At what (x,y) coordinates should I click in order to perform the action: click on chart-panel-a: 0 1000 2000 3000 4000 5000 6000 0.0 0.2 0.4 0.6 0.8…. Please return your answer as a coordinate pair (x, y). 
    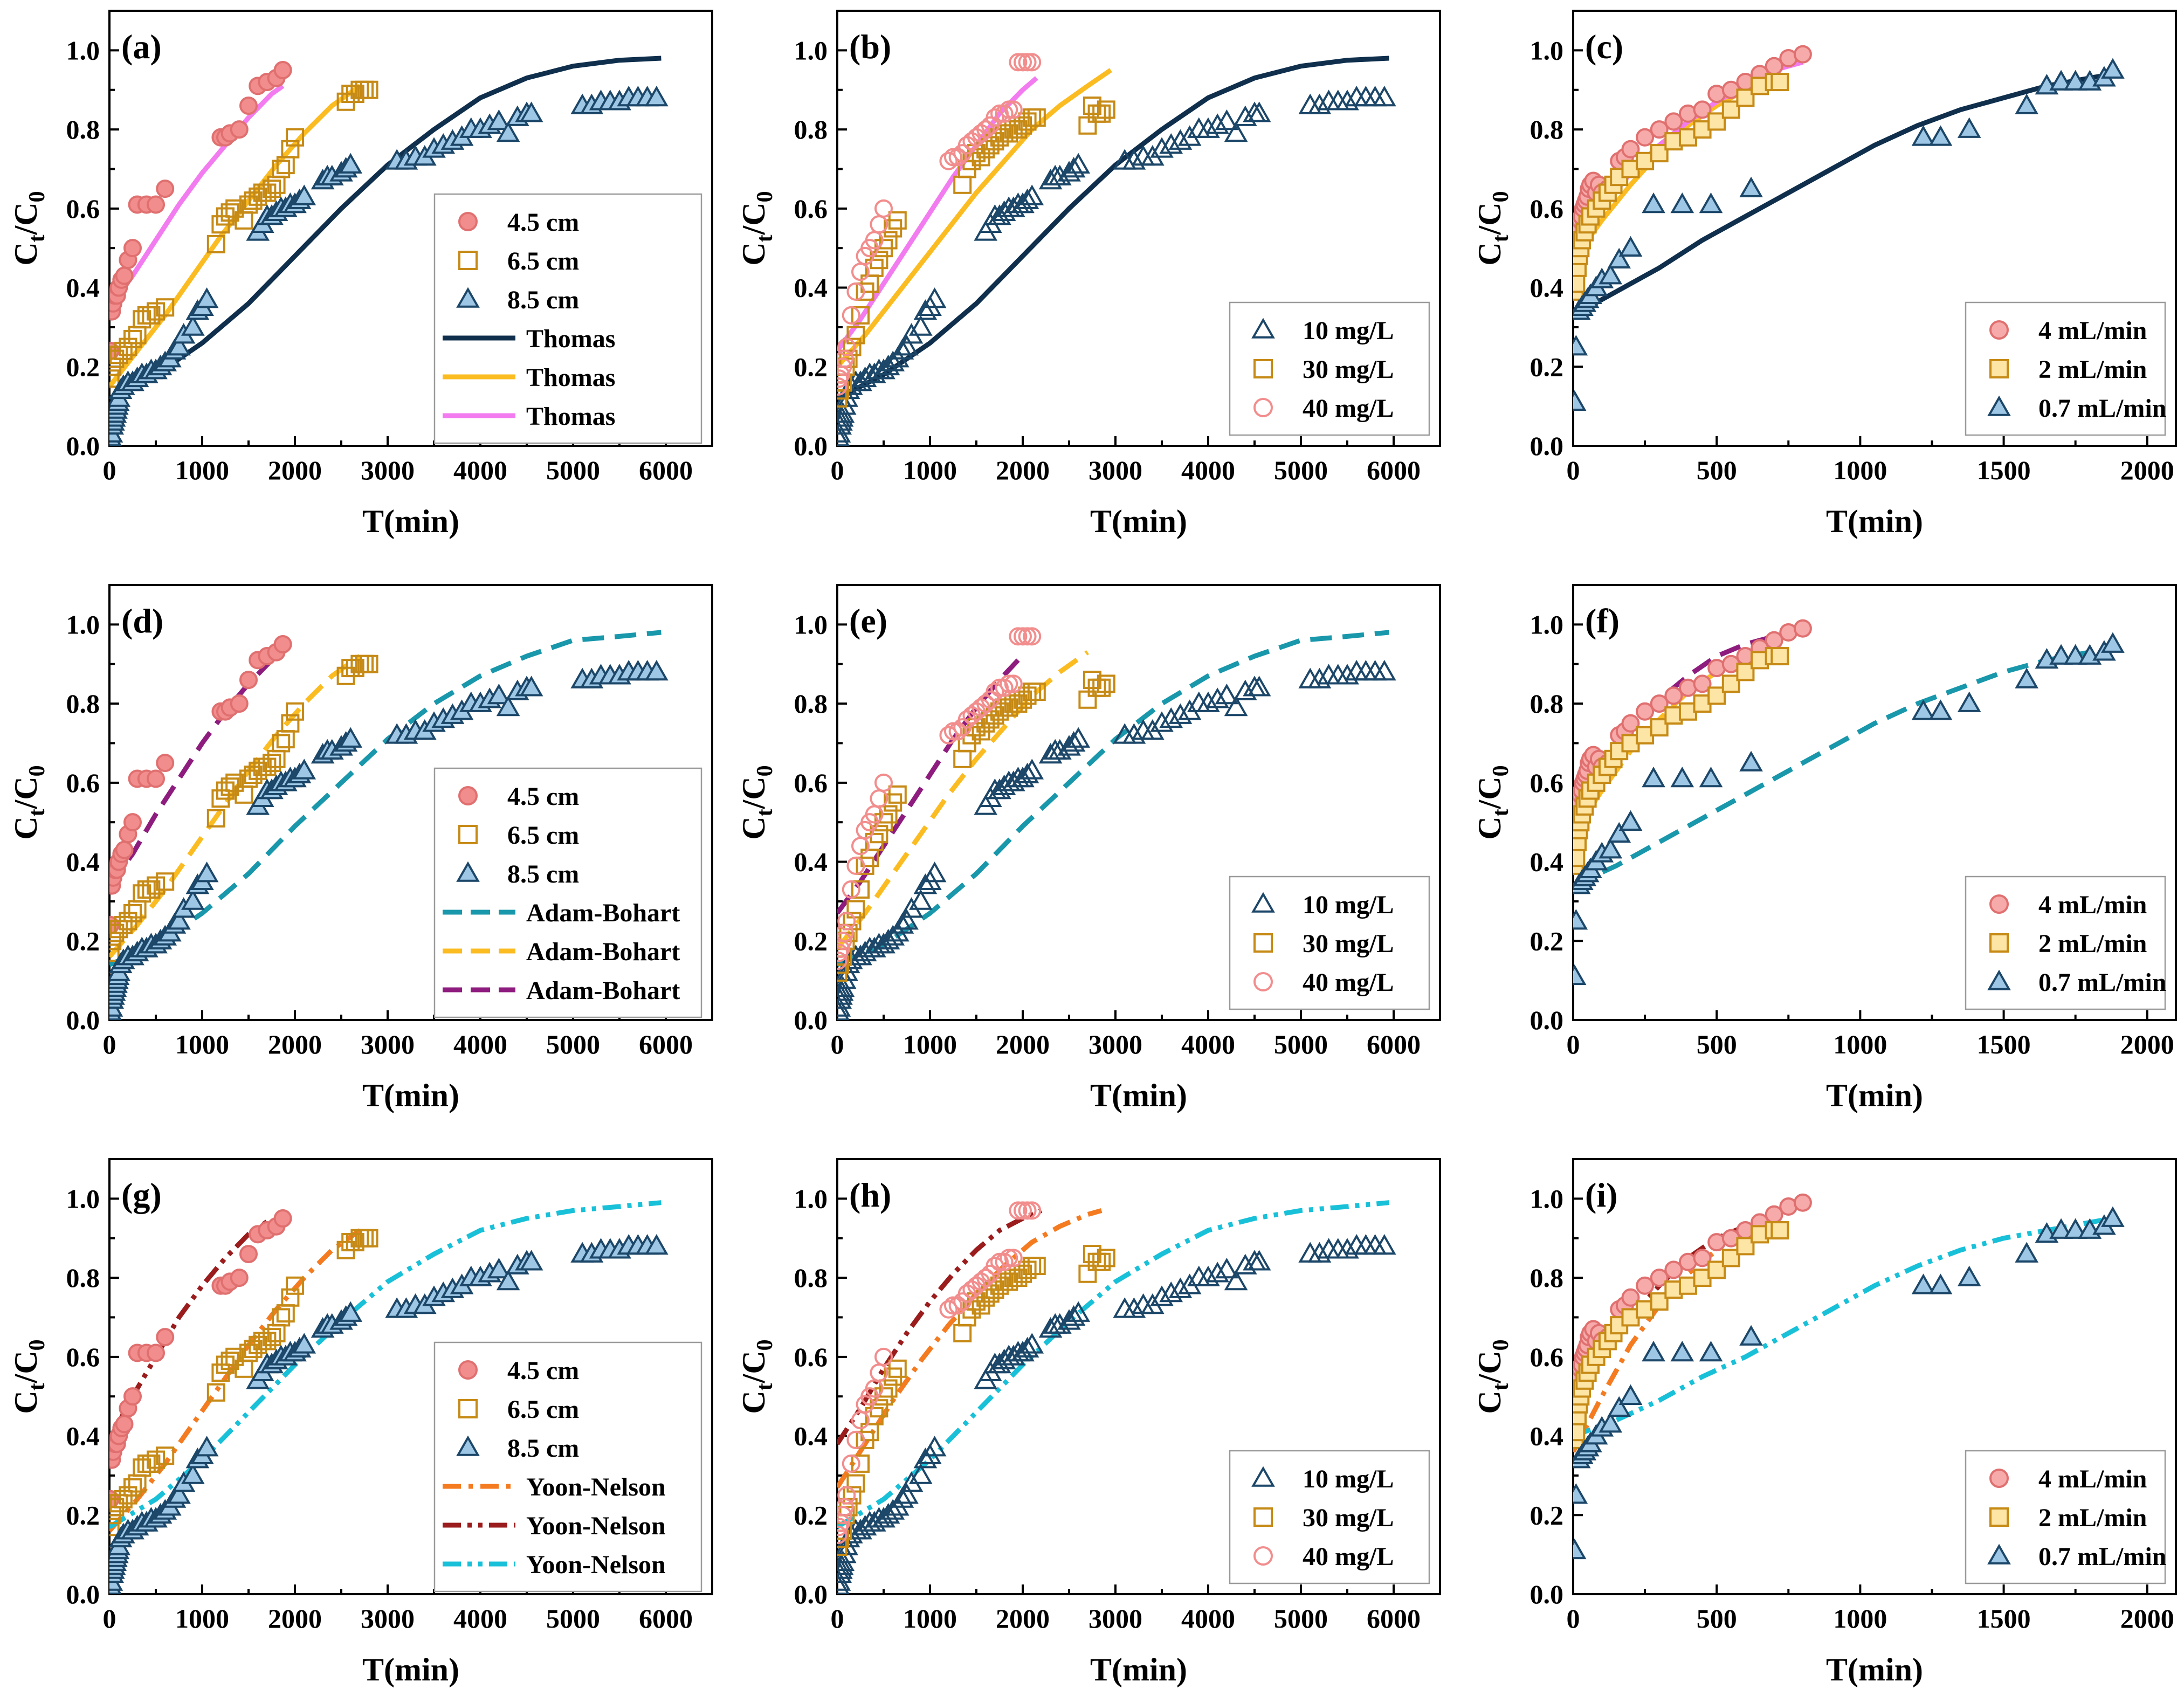
    Looking at the image, I should click on (360, 274).